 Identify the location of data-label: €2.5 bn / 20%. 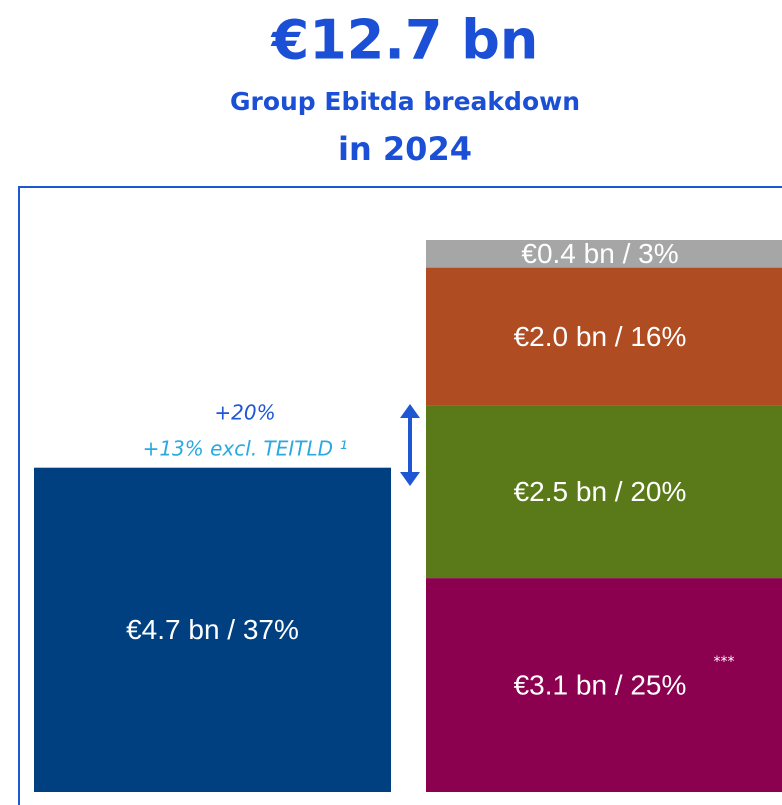
(600, 491).